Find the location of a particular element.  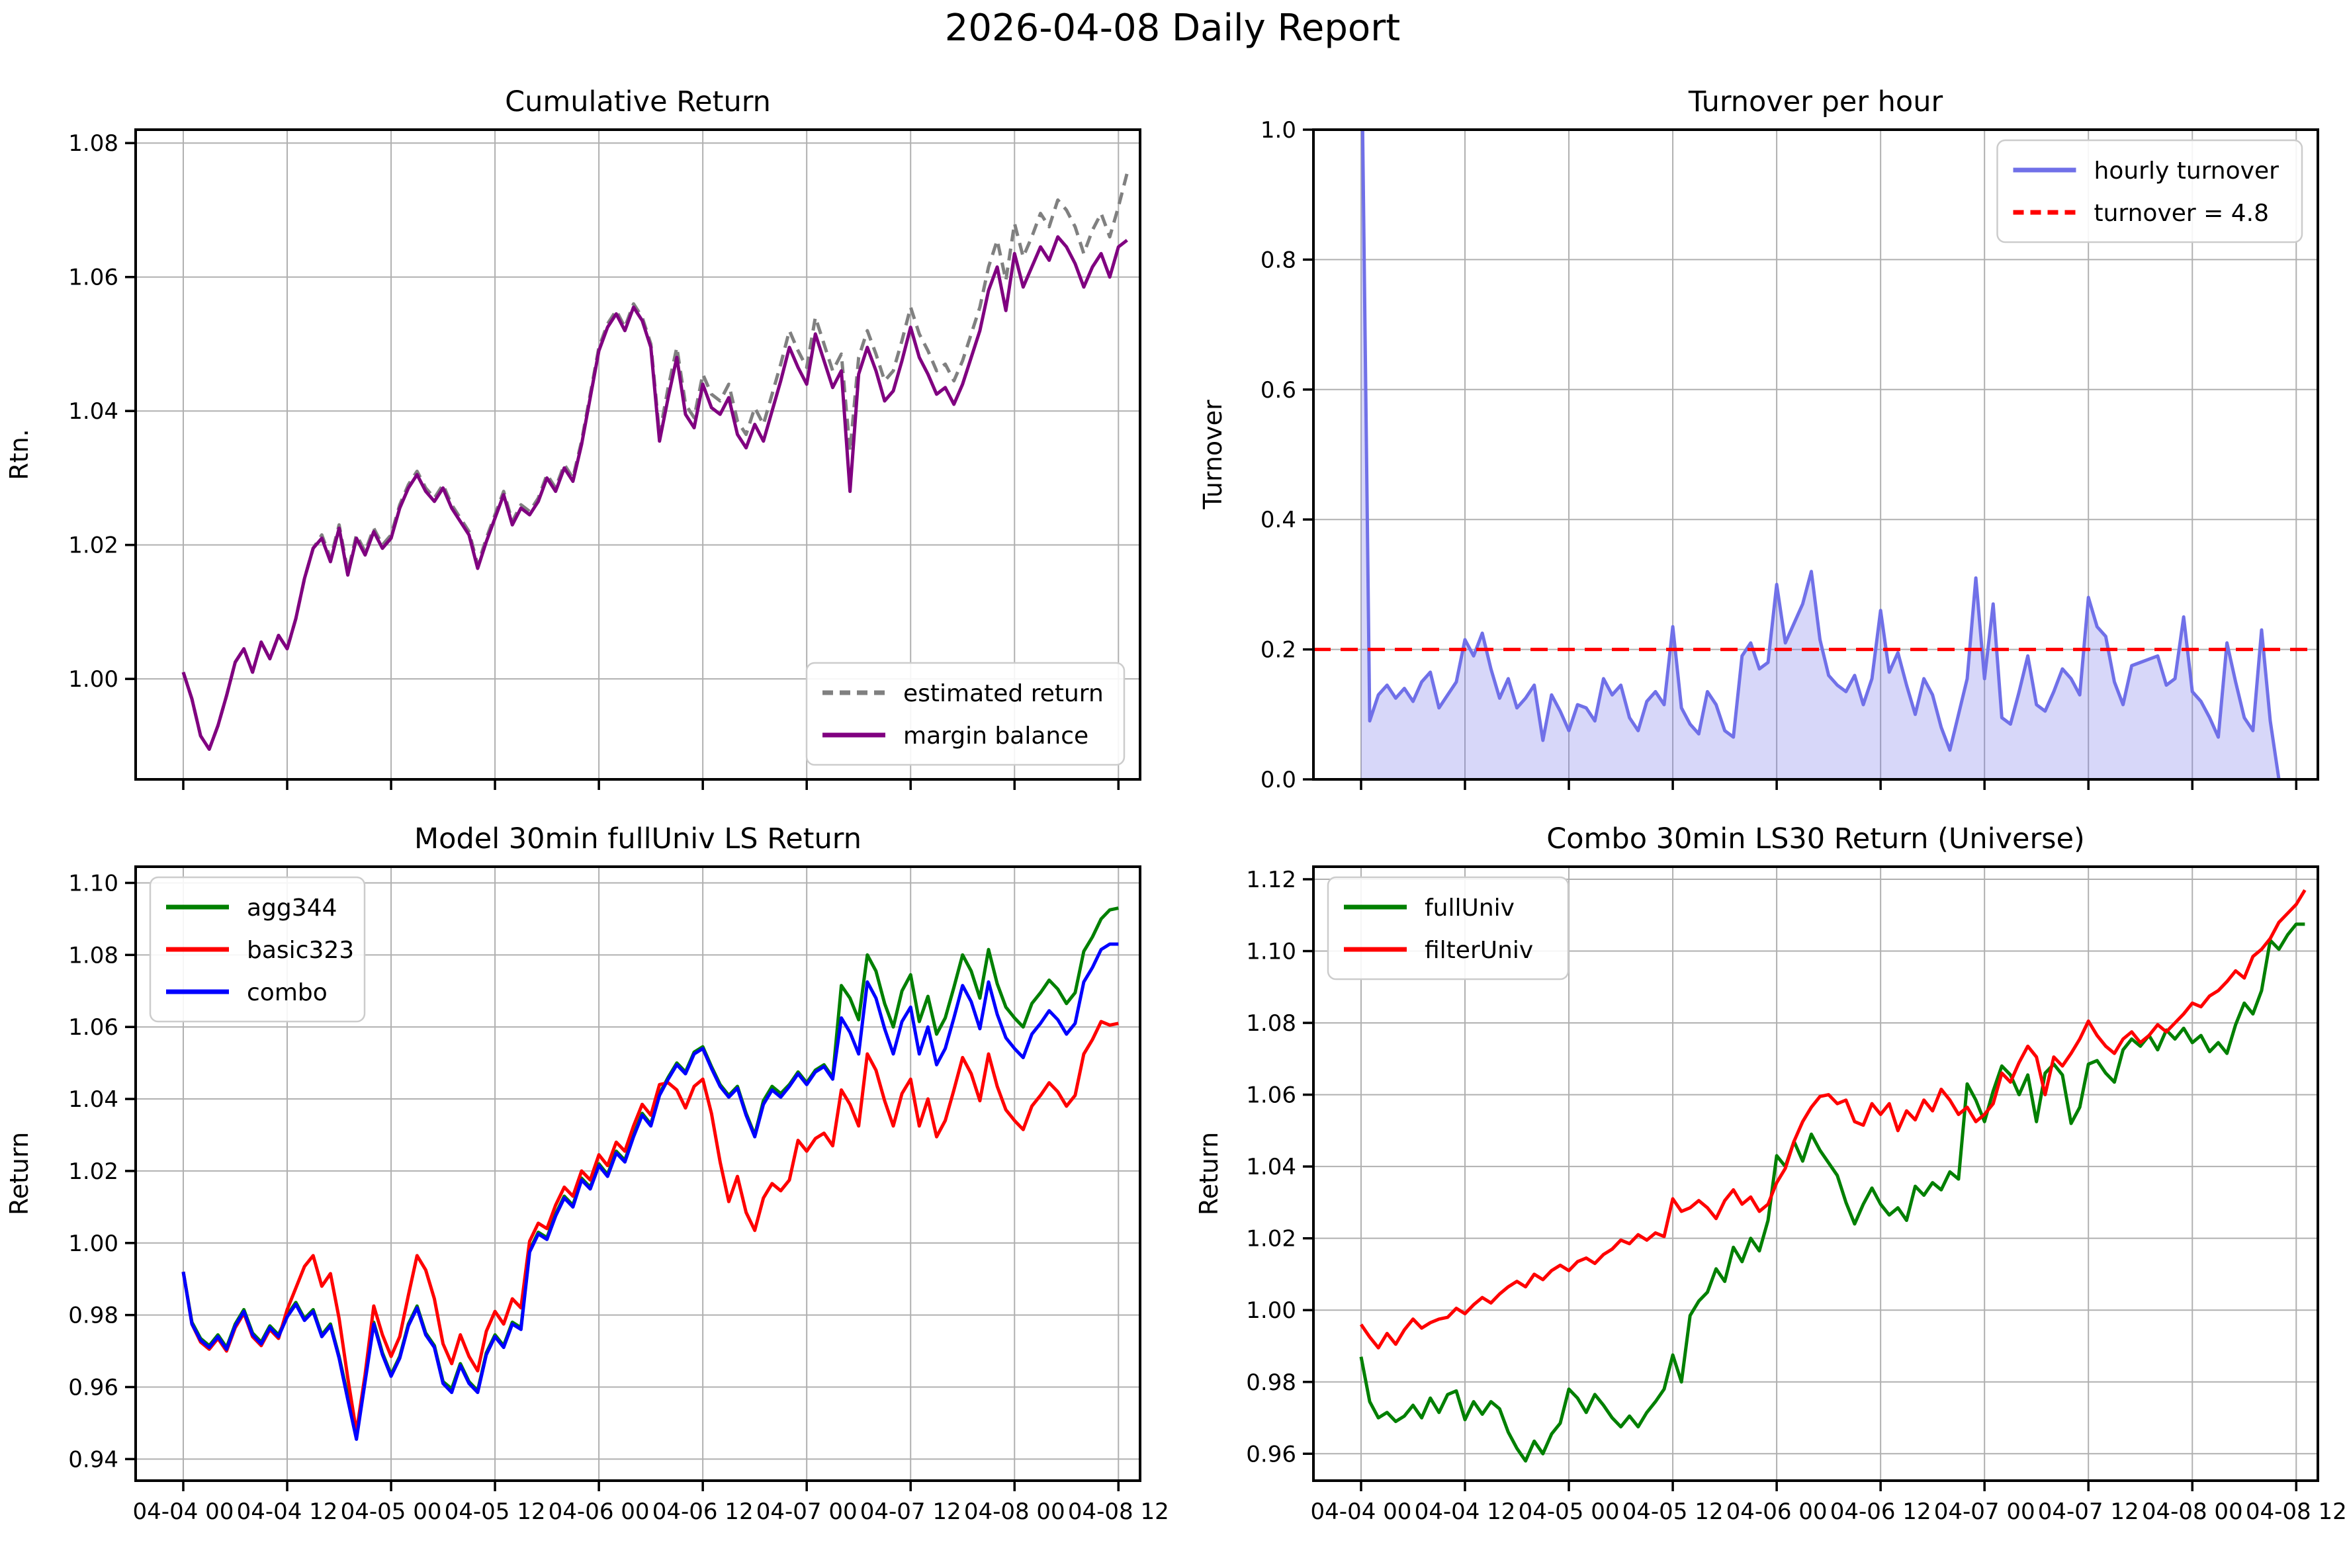

y-tick-label: 1.0 is located at coordinates (1278, 131).